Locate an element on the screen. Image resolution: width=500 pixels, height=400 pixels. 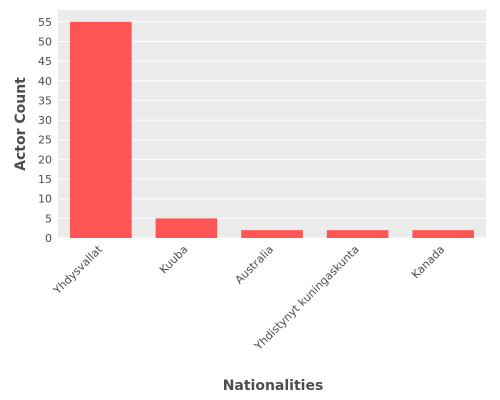
y-axis-title: Actor Count is located at coordinates (21, 124).